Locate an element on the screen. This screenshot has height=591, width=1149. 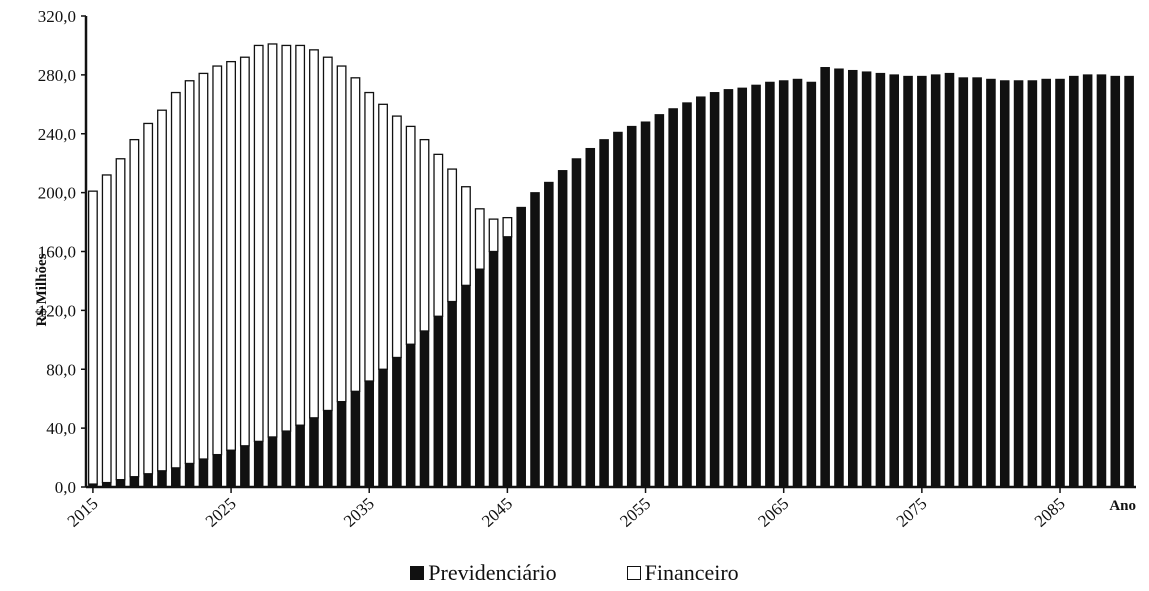
y-tick-label: 200,0 is located at coordinates (57, 193).